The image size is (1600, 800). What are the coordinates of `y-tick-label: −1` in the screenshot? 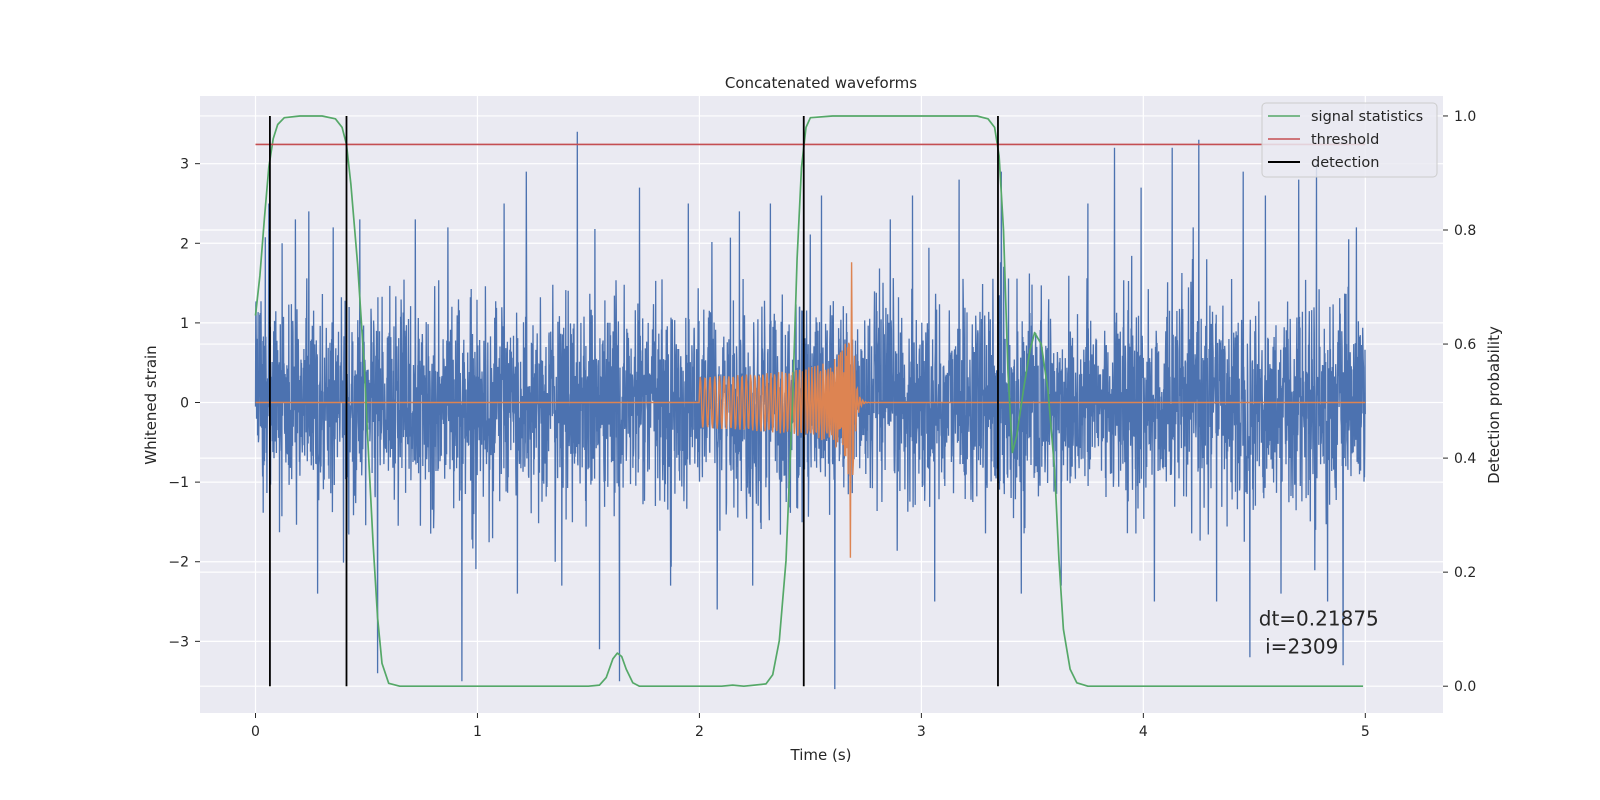 It's located at (178, 483).